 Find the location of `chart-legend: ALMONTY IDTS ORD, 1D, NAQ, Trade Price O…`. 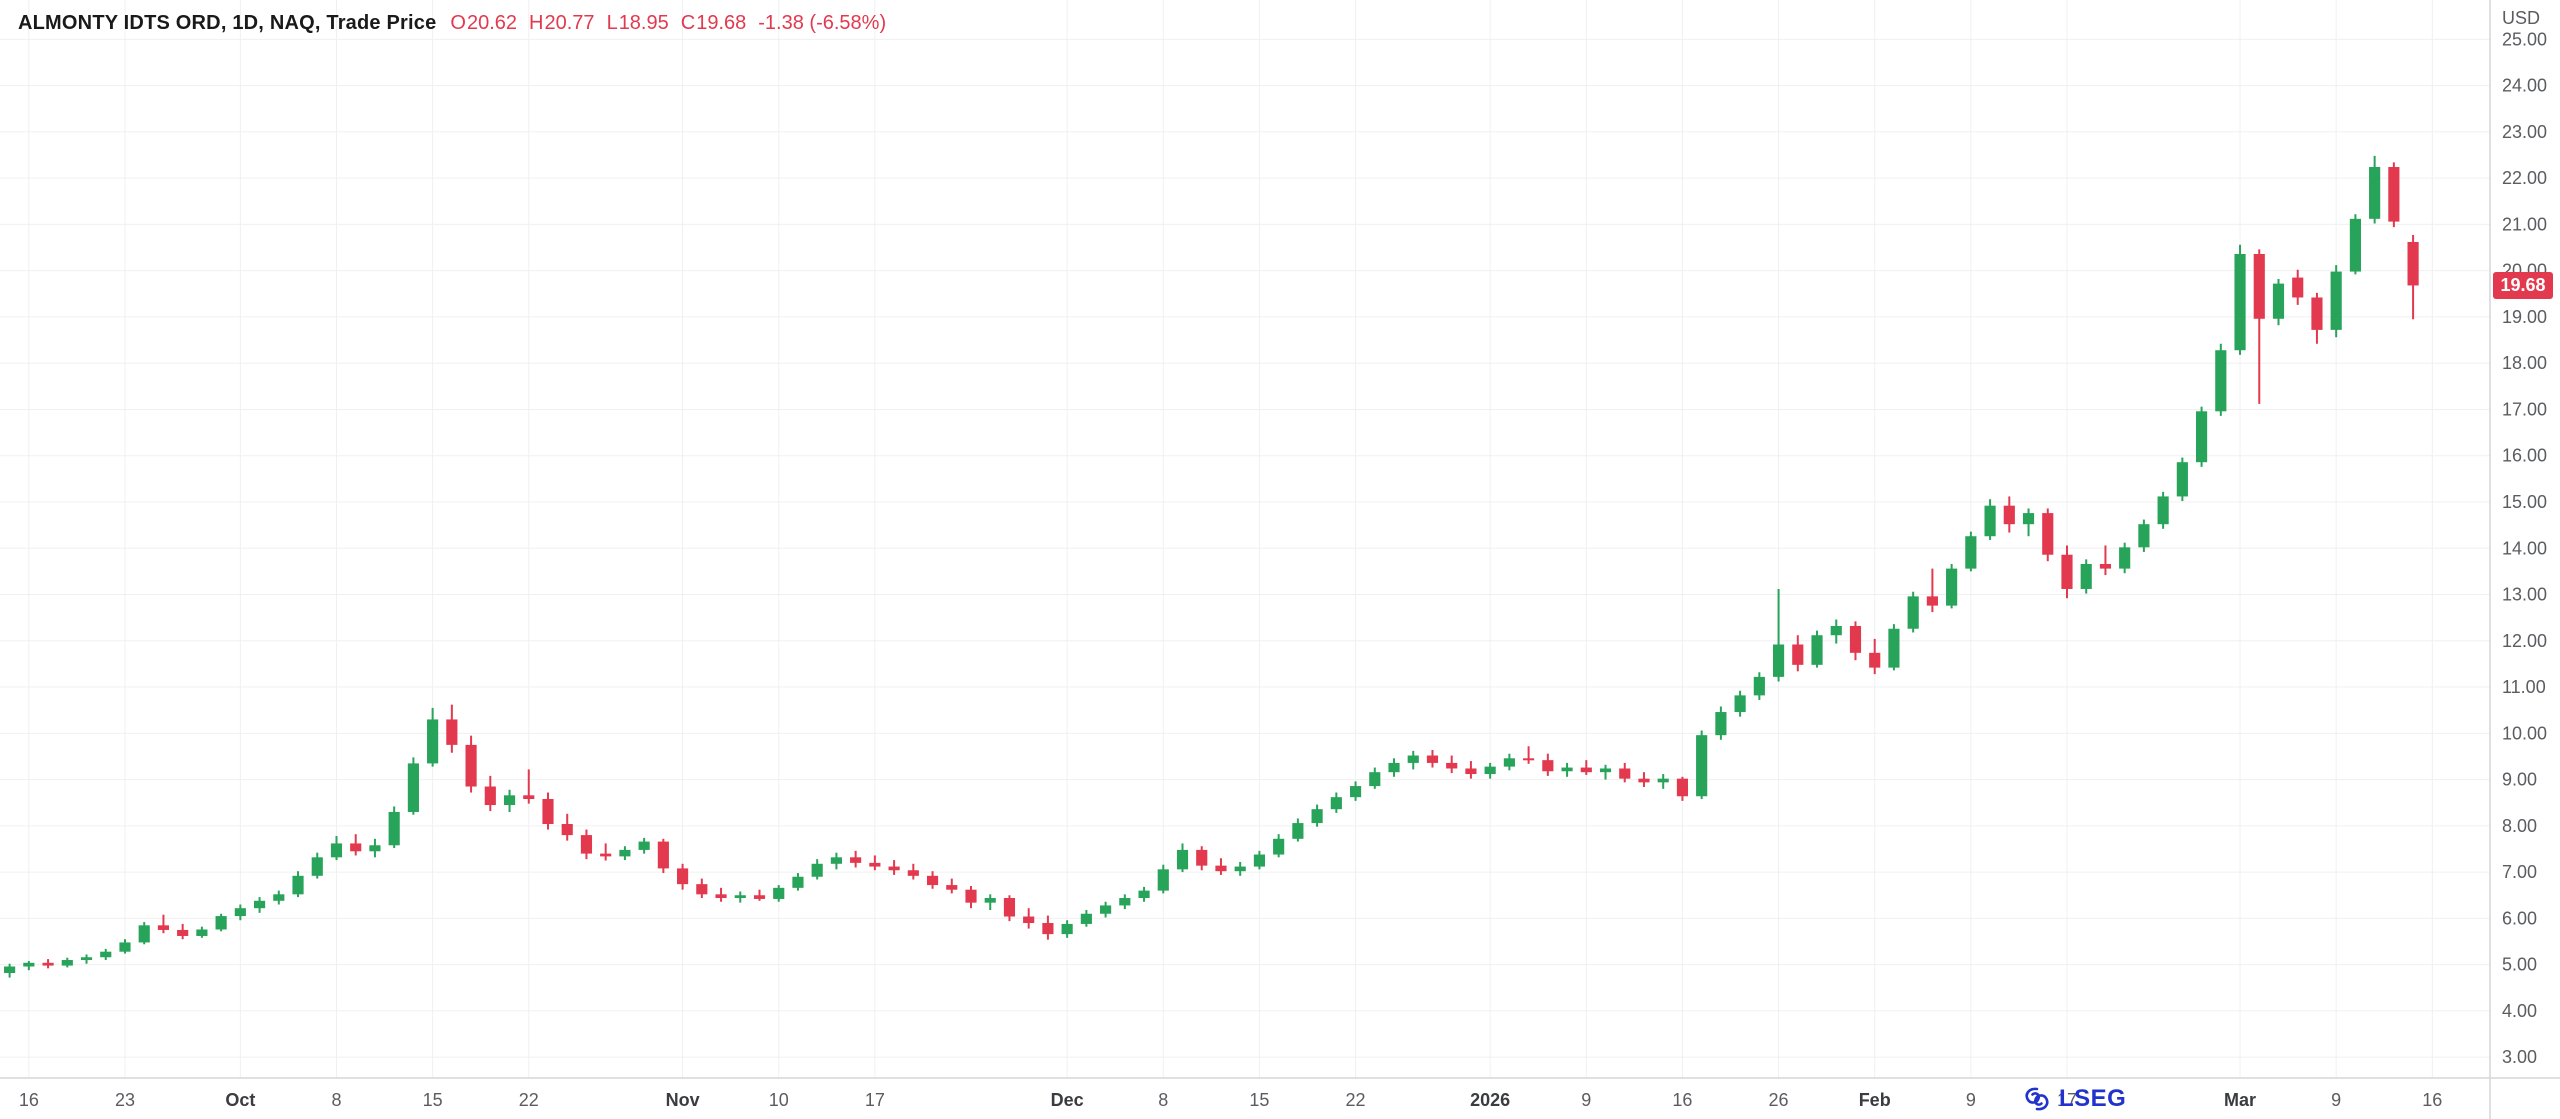

chart-legend: ALMONTY IDTS ORD, 1D, NAQ, Trade Price O… is located at coordinates (452, 23).